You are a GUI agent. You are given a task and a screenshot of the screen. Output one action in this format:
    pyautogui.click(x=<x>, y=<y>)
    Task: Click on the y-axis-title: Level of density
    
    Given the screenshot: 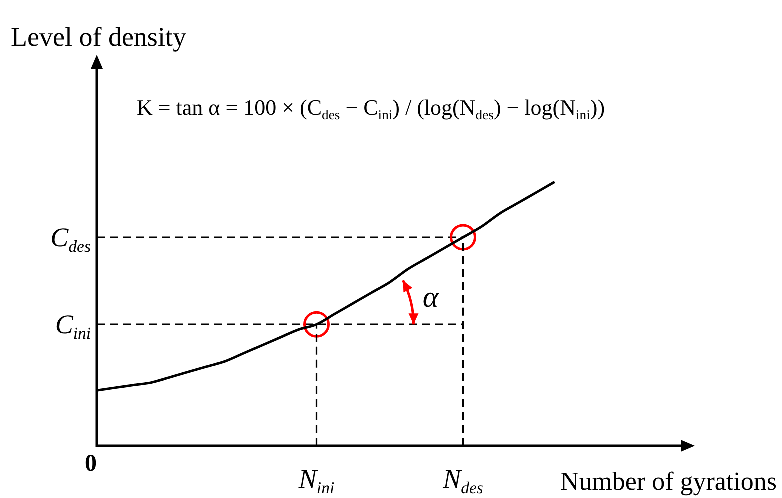 What is the action you would take?
    pyautogui.click(x=98, y=37)
    